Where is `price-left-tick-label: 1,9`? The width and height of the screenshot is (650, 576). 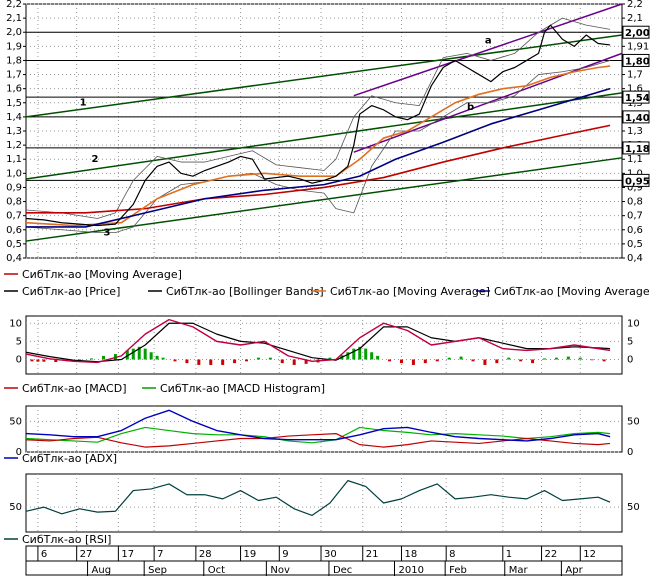 price-left-tick-label: 1,9 is located at coordinates (14, 46).